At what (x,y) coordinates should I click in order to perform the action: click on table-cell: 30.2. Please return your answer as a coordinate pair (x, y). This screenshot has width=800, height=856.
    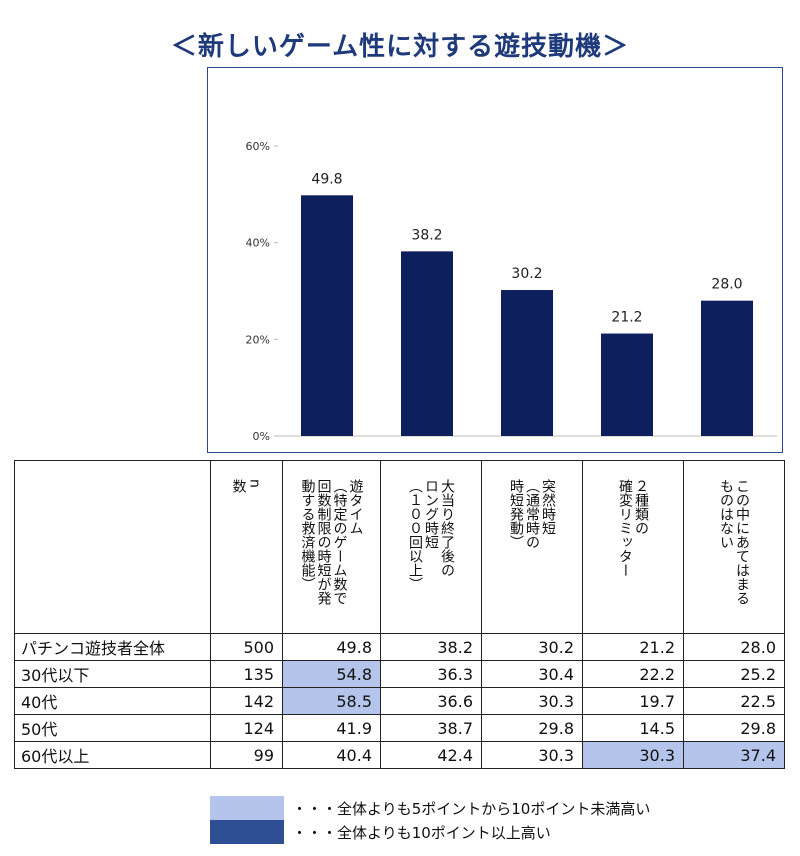
    Looking at the image, I should click on (532, 647).